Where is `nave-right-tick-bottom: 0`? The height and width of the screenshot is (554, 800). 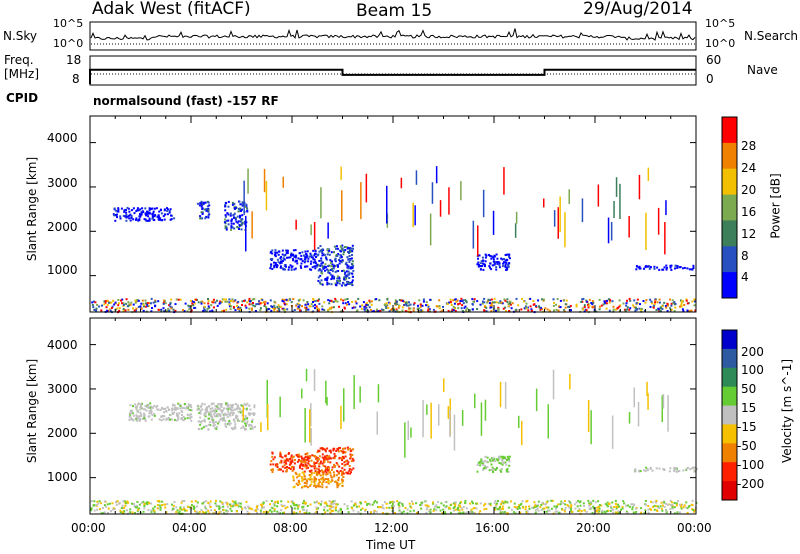 nave-right-tick-bottom: 0 is located at coordinates (710, 79).